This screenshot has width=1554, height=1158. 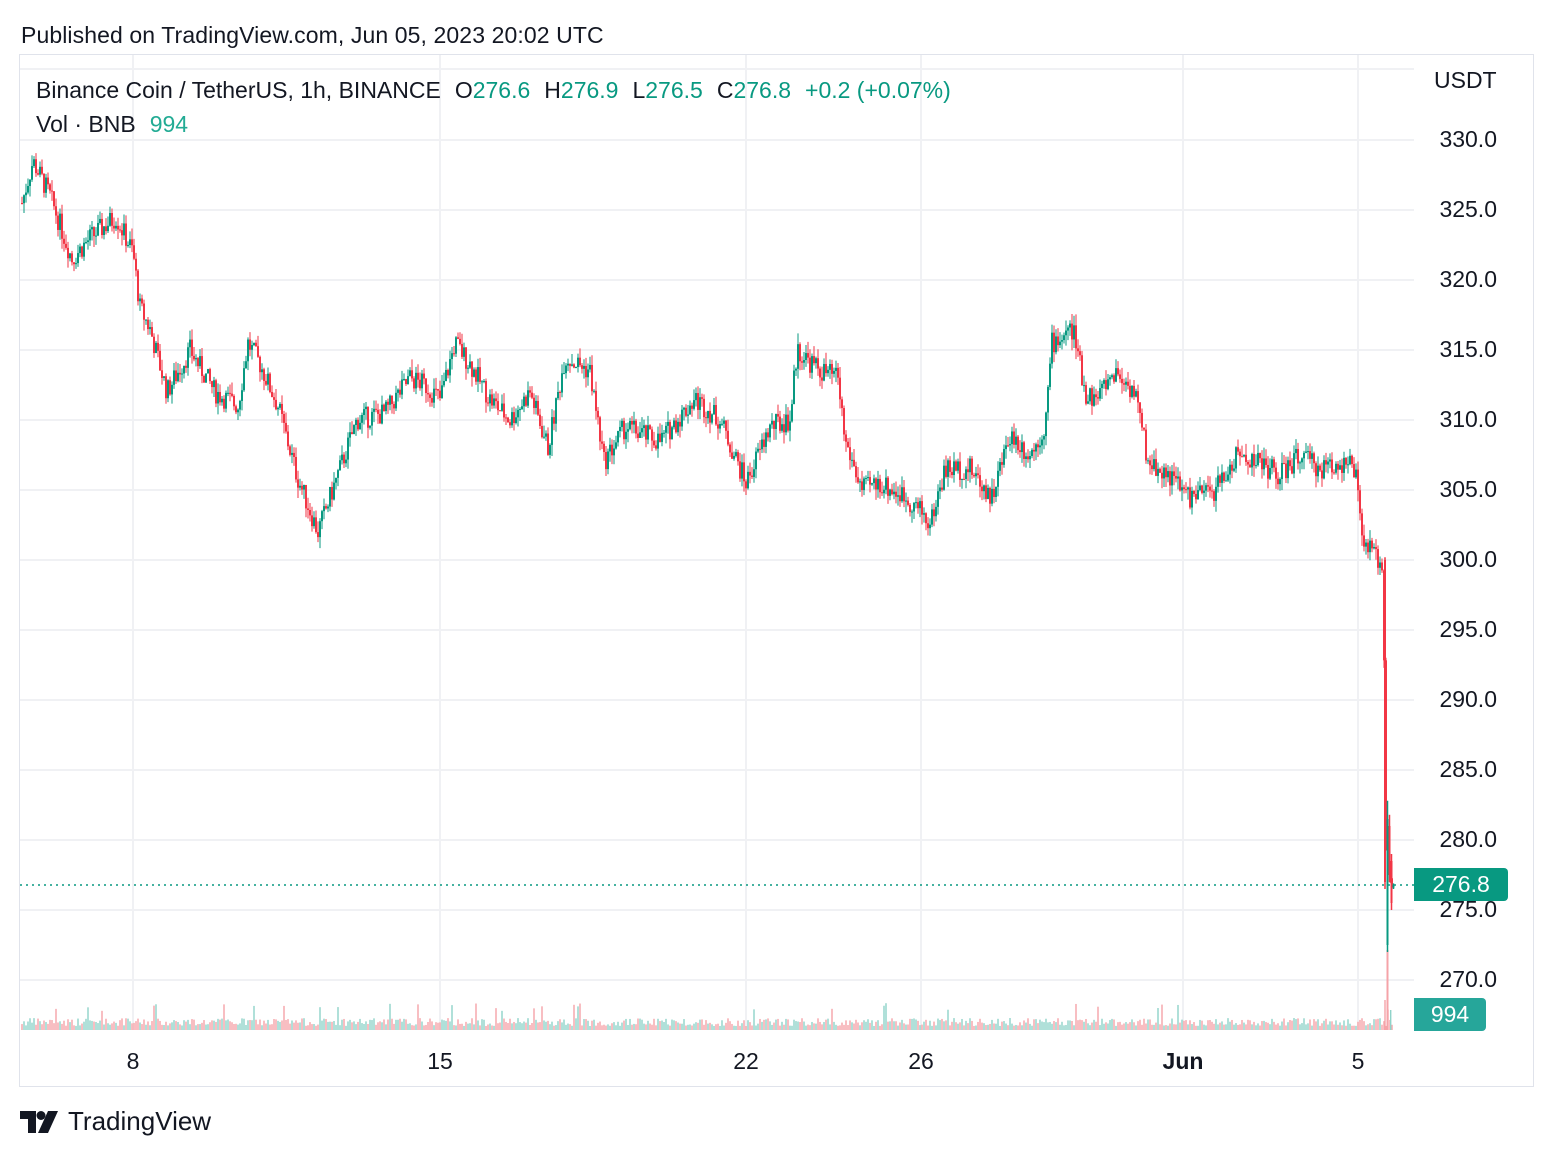 What do you see at coordinates (1358, 1061) in the screenshot?
I see `time-tick-label: 5` at bounding box center [1358, 1061].